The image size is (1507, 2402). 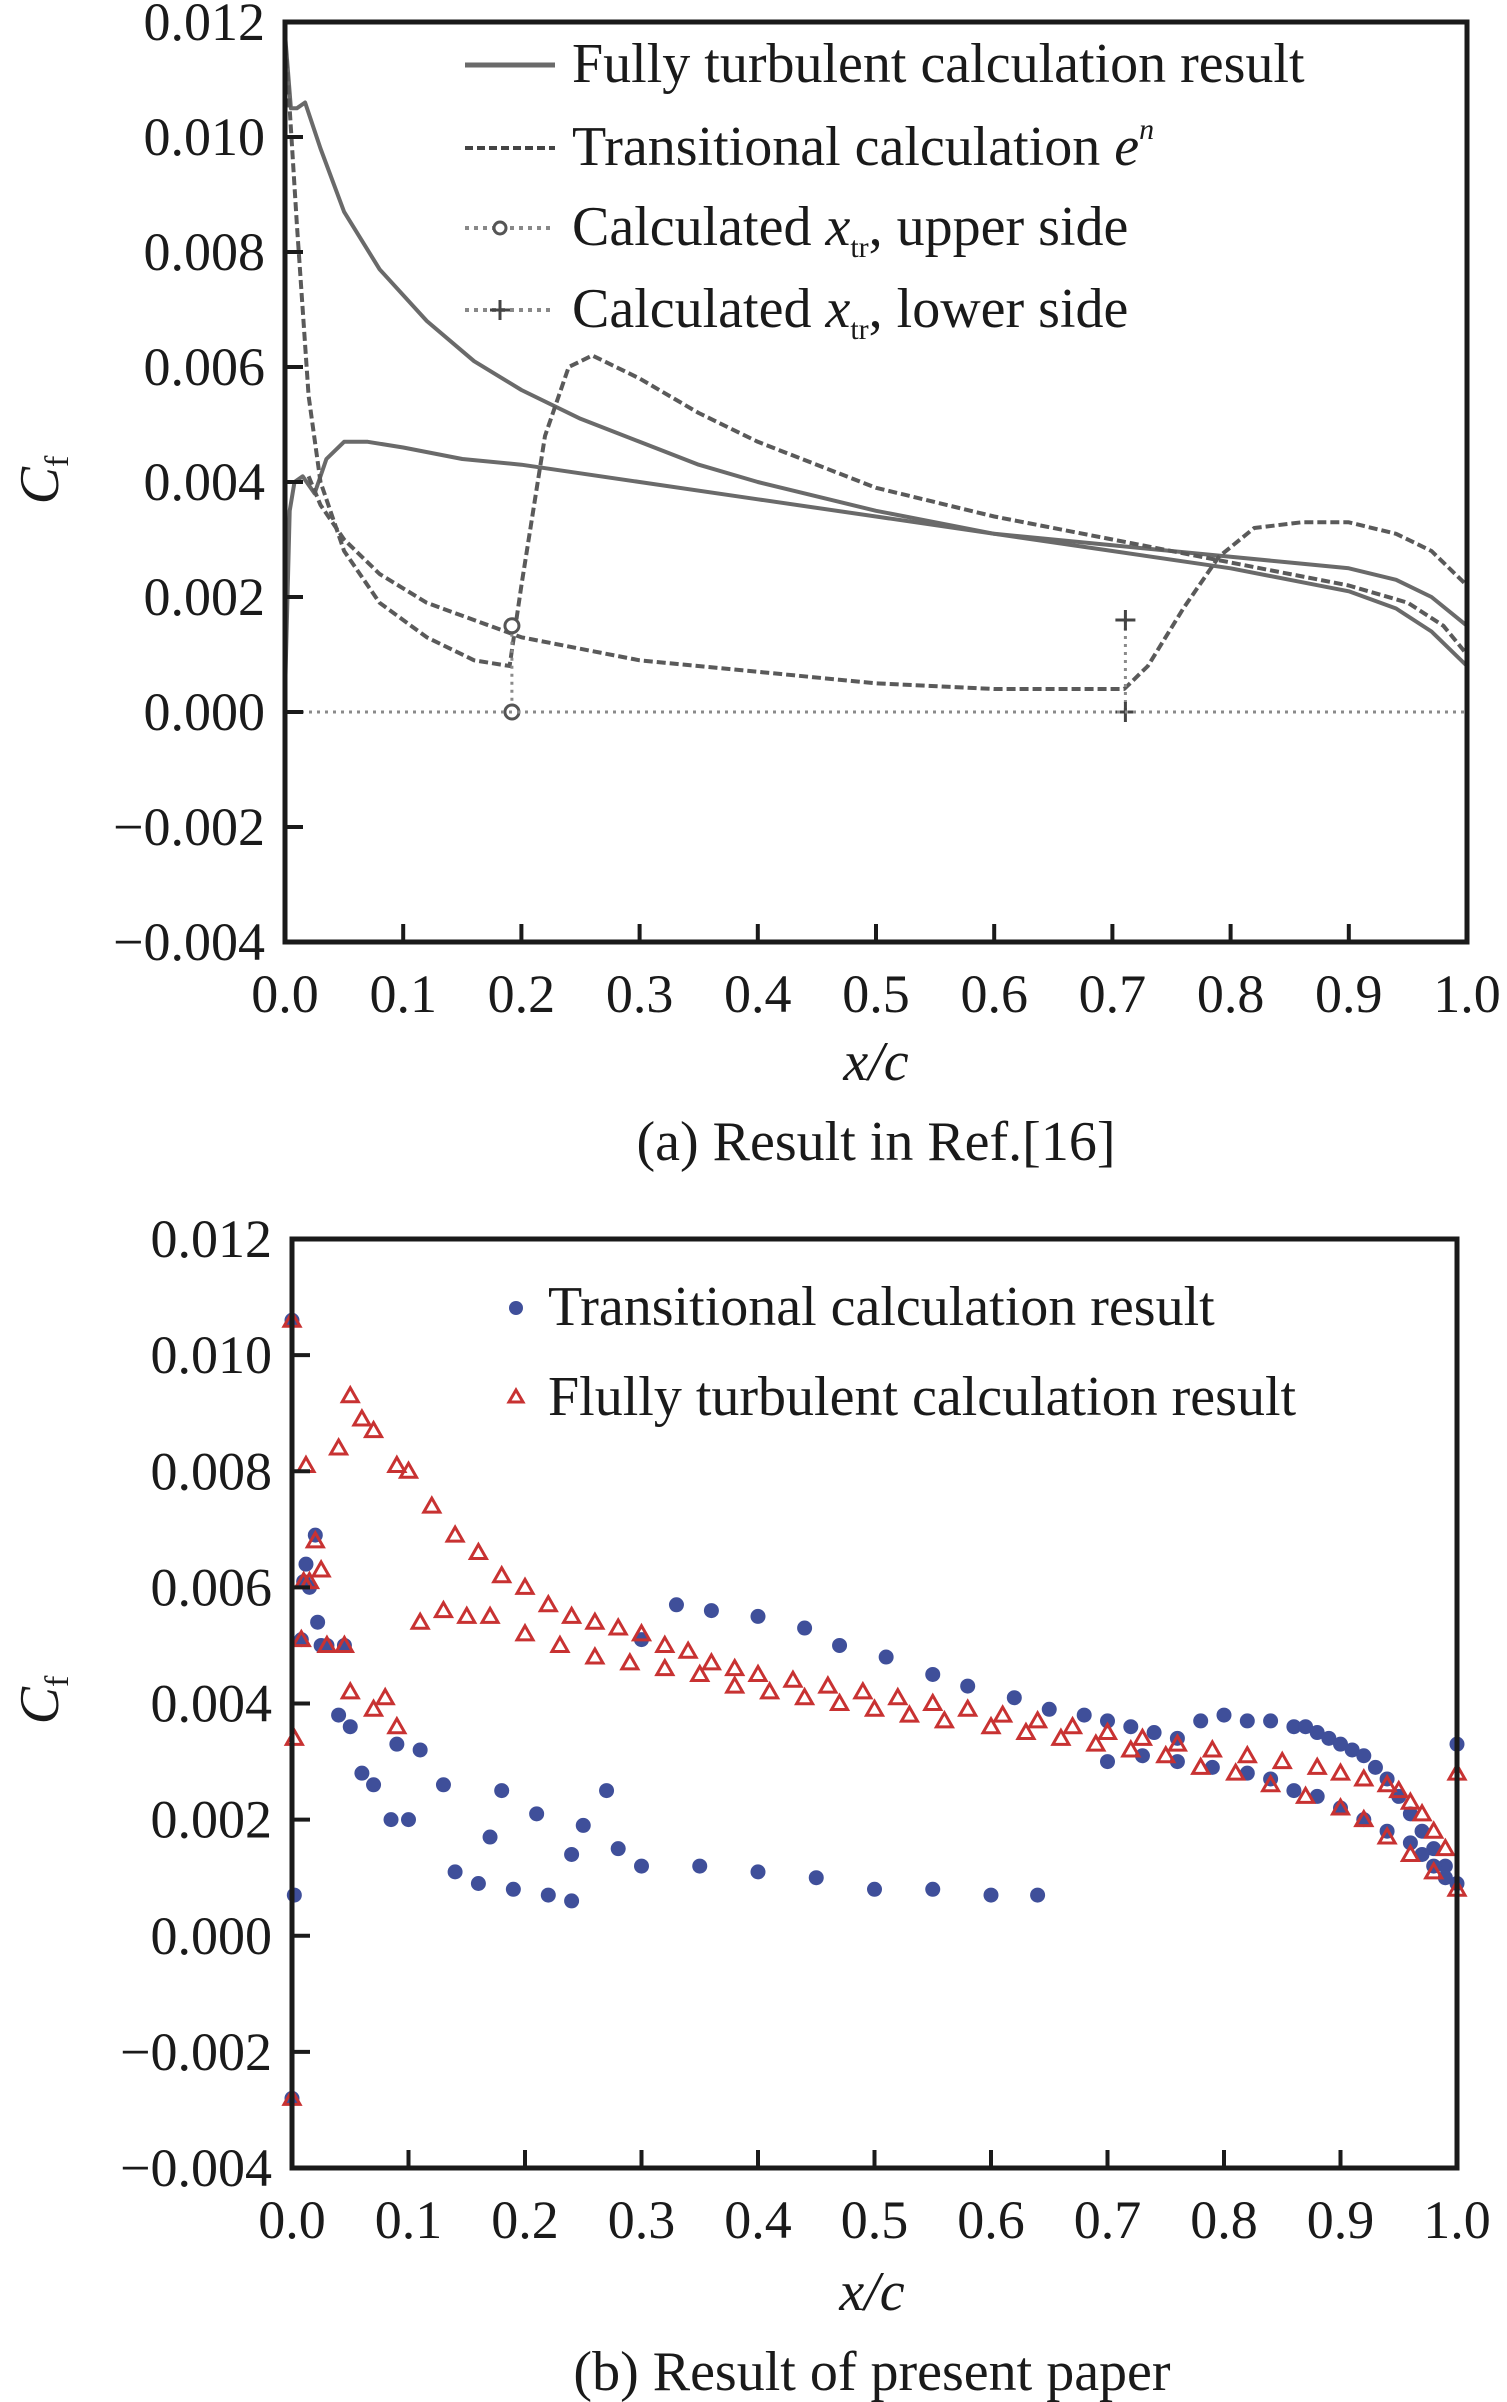 I want to click on panel-b-x-tick-label: 1.0, so click(x=1457, y=2220).